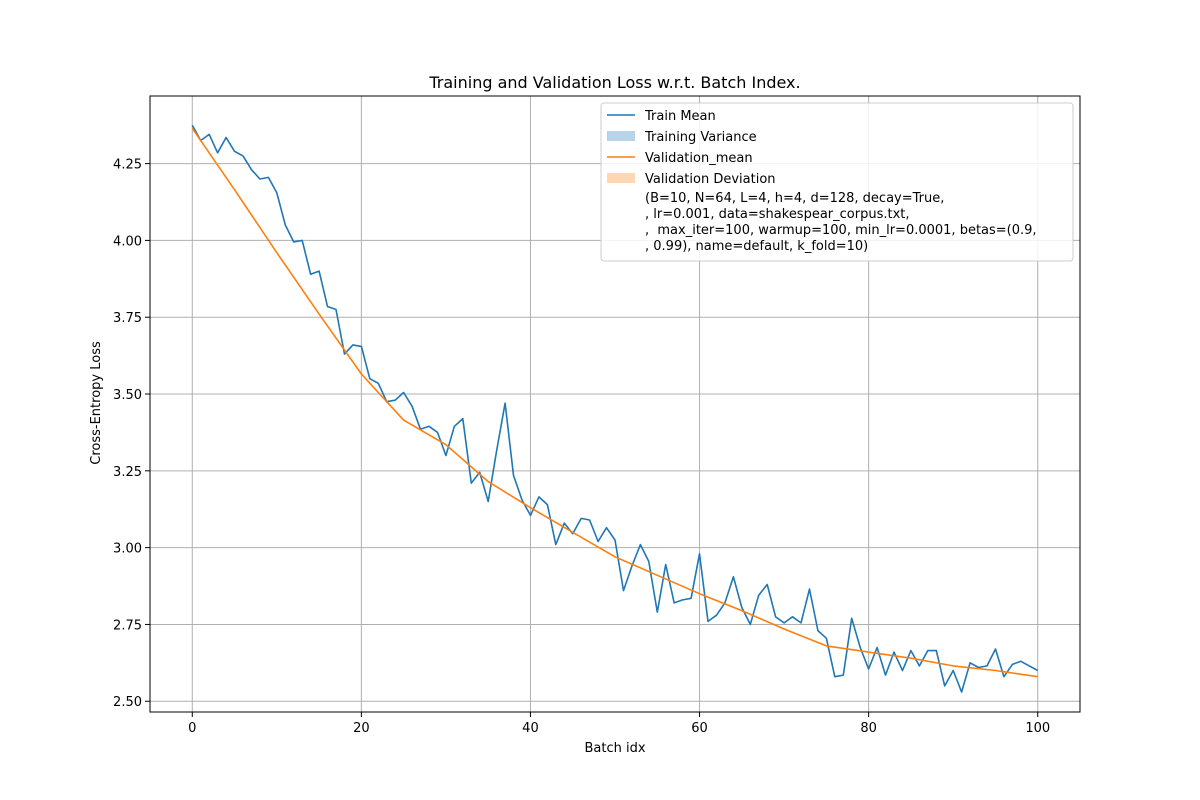 This screenshot has width=1200, height=800. I want to click on legend-label: Train Mean, so click(680, 116).